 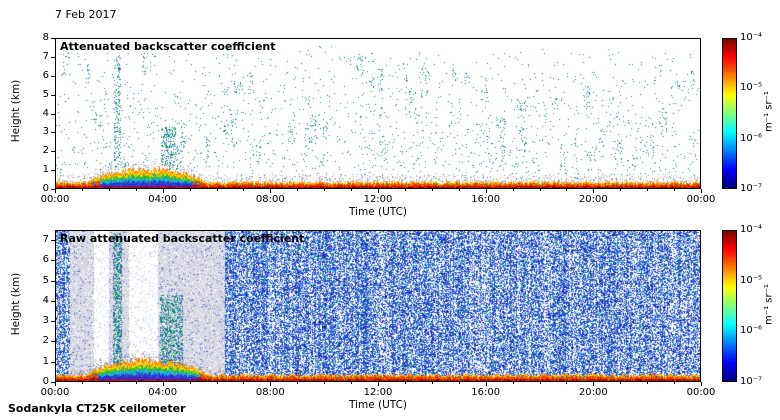 What do you see at coordinates (378, 392) in the screenshot?
I see `x-tick-label: 12:00` at bounding box center [378, 392].